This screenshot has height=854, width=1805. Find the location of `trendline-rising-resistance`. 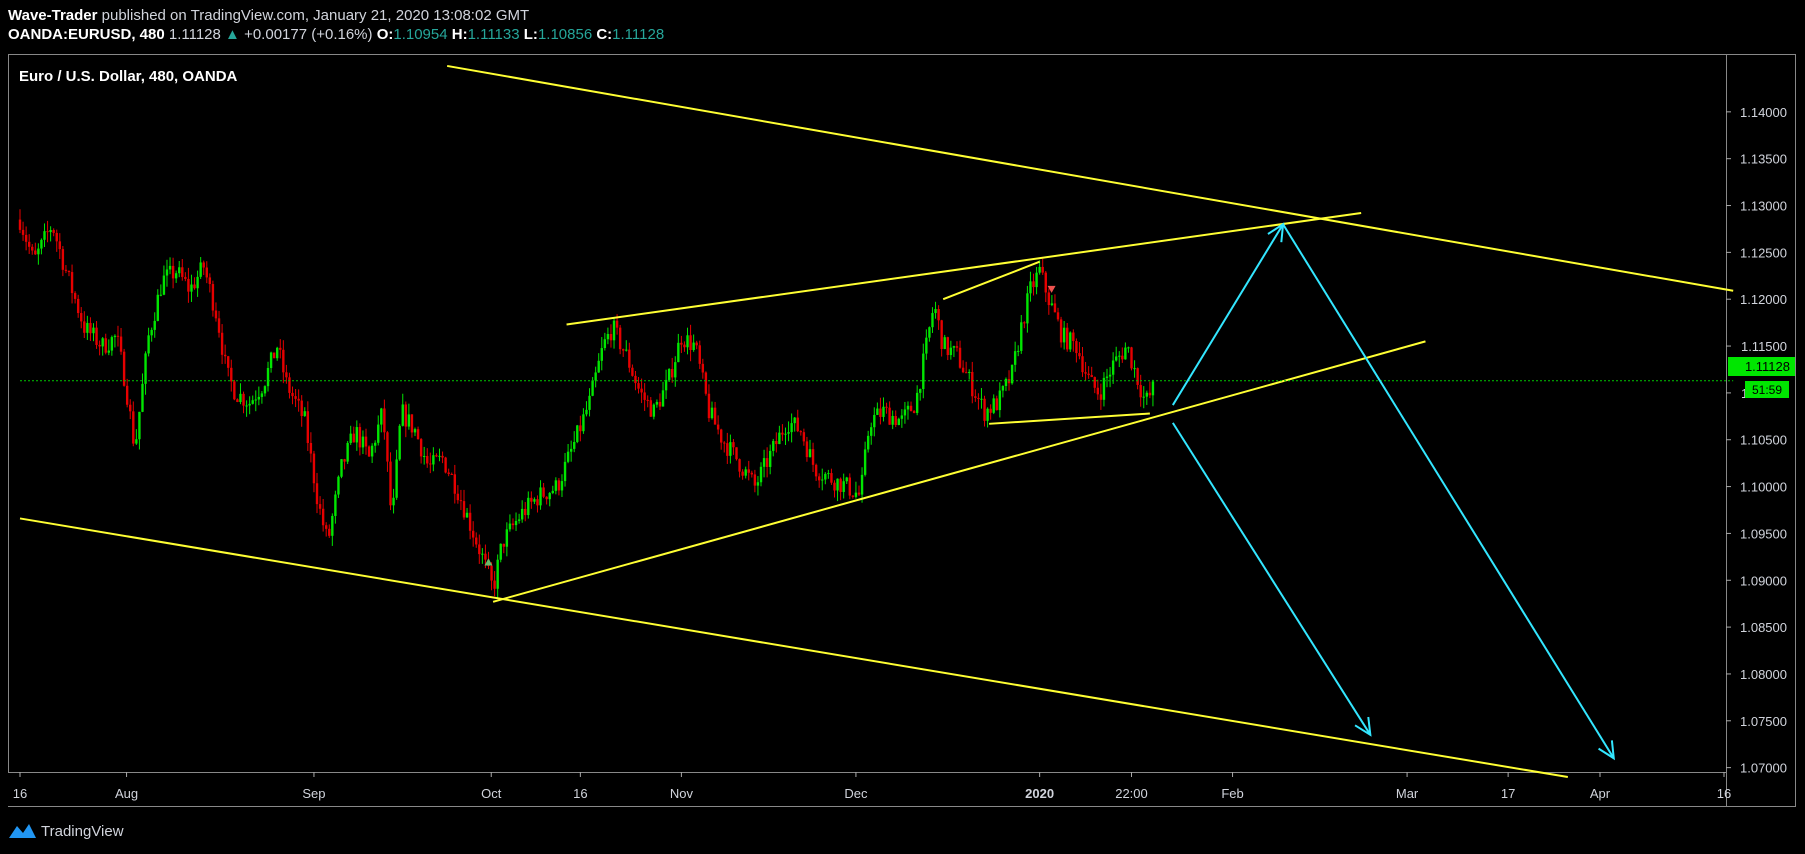

trendline-rising-resistance is located at coordinates (964, 269).